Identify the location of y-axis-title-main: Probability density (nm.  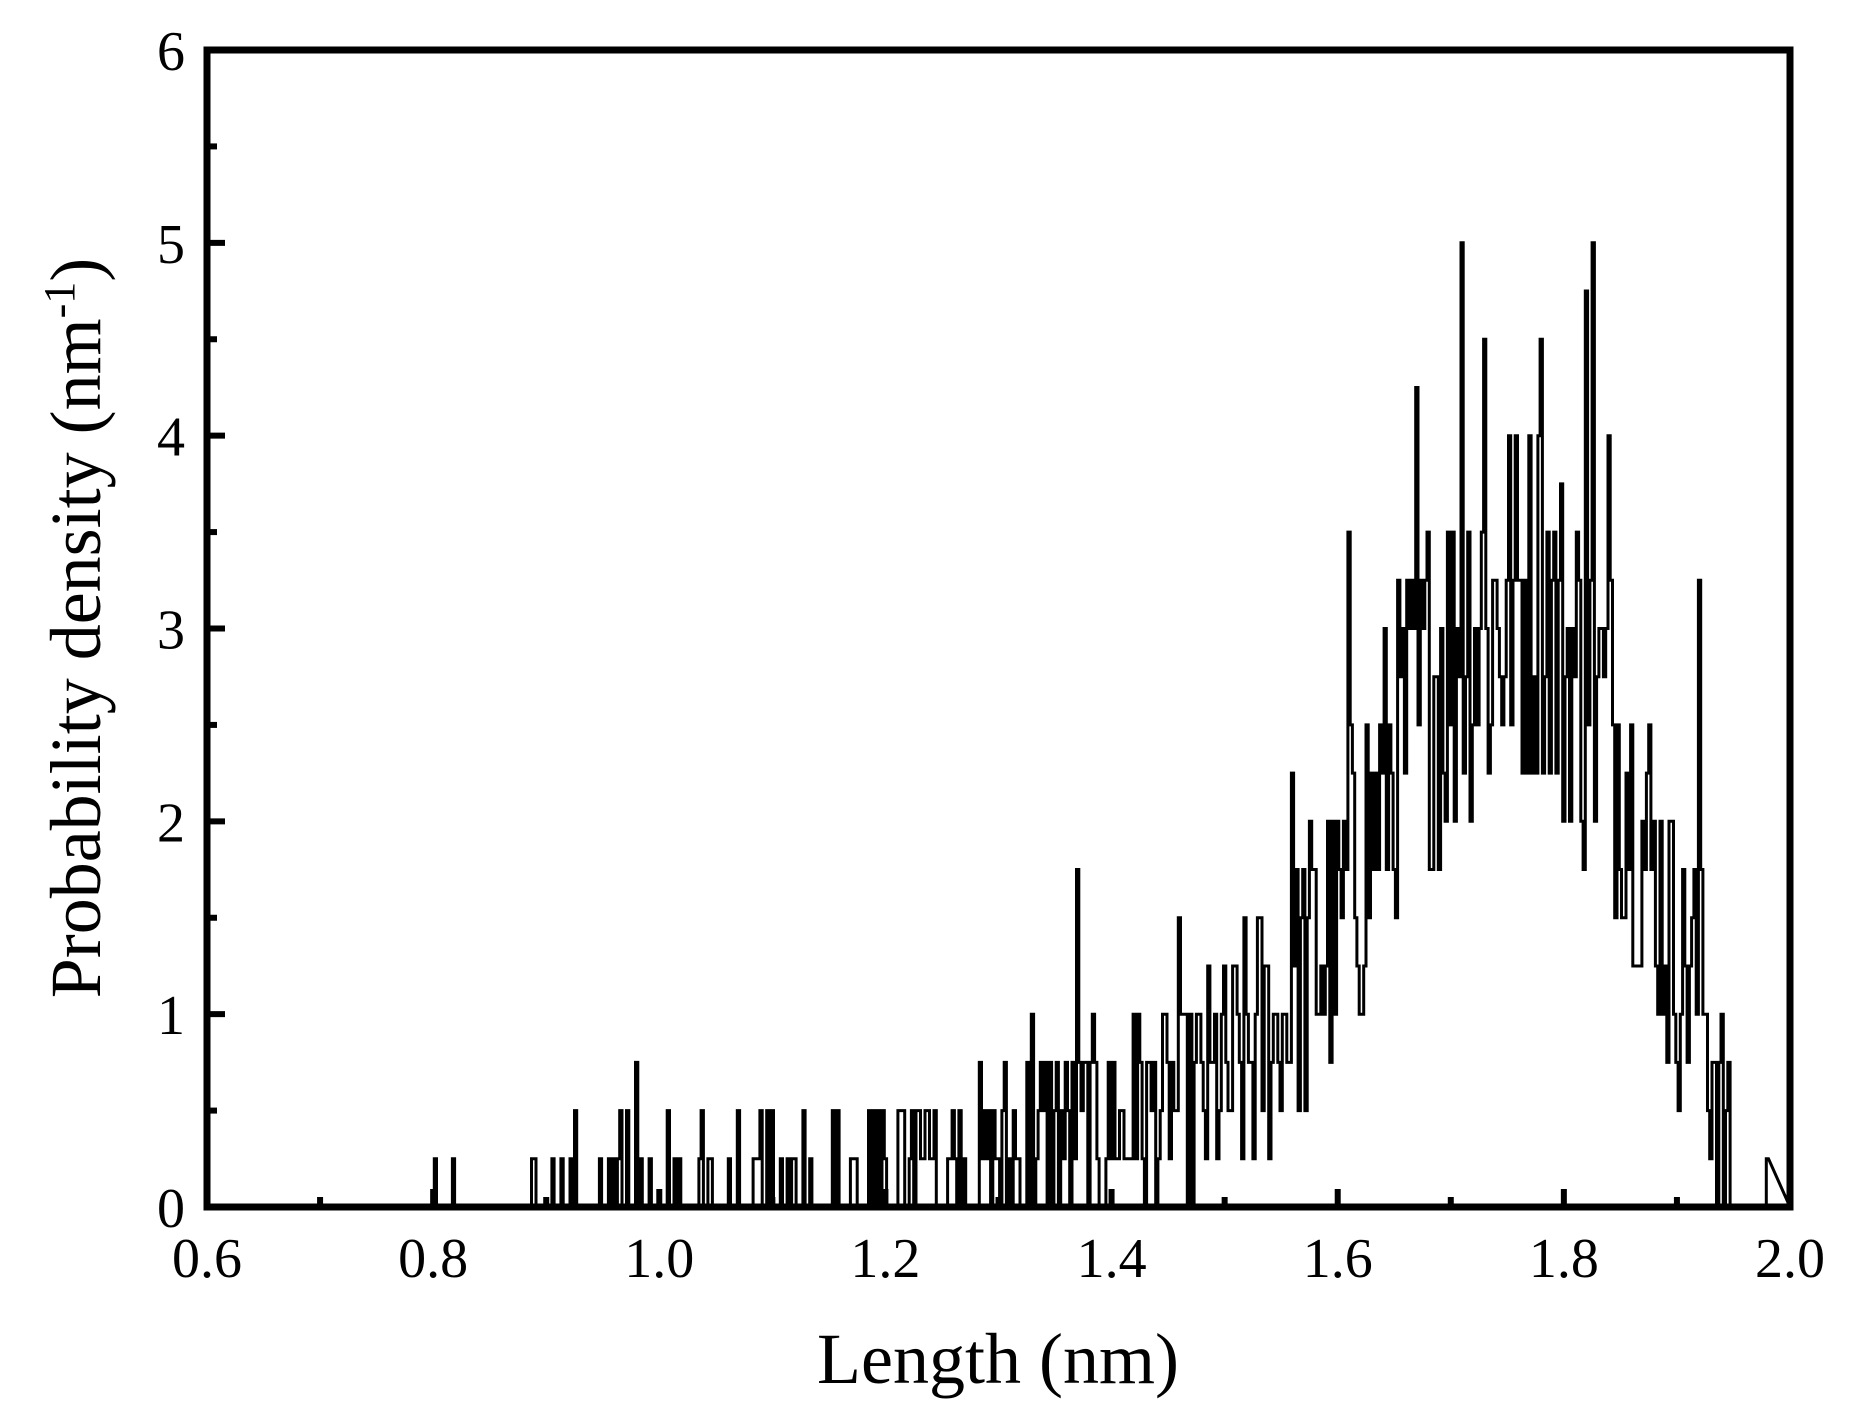
(76, 658).